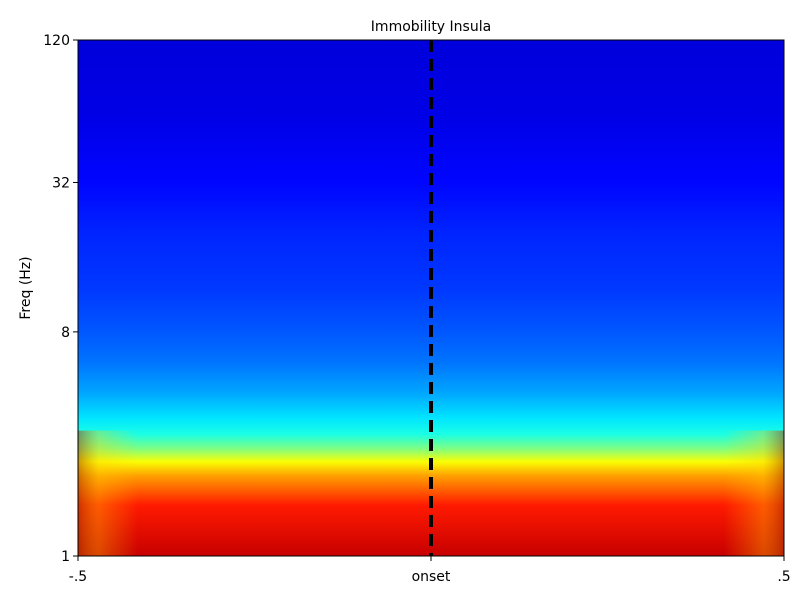  Describe the element at coordinates (431, 27) in the screenshot. I see `chart-title: Immobility Insula` at that location.